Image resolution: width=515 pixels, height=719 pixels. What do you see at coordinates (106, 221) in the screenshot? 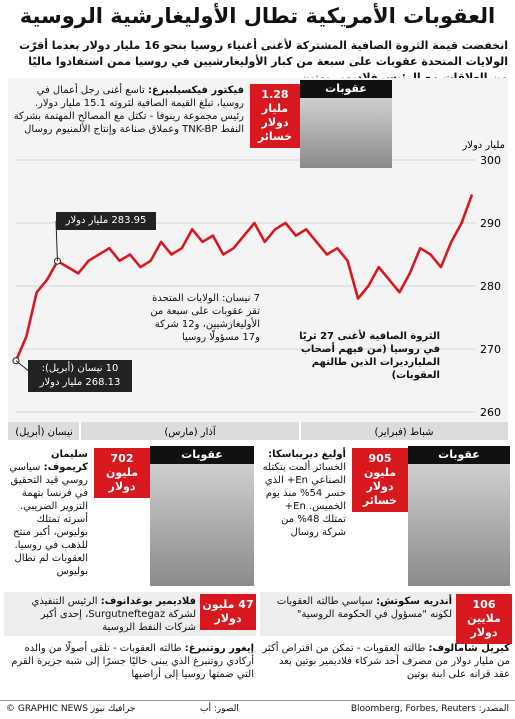
I see `annotation: 283.95 مليار دولار` at bounding box center [106, 221].